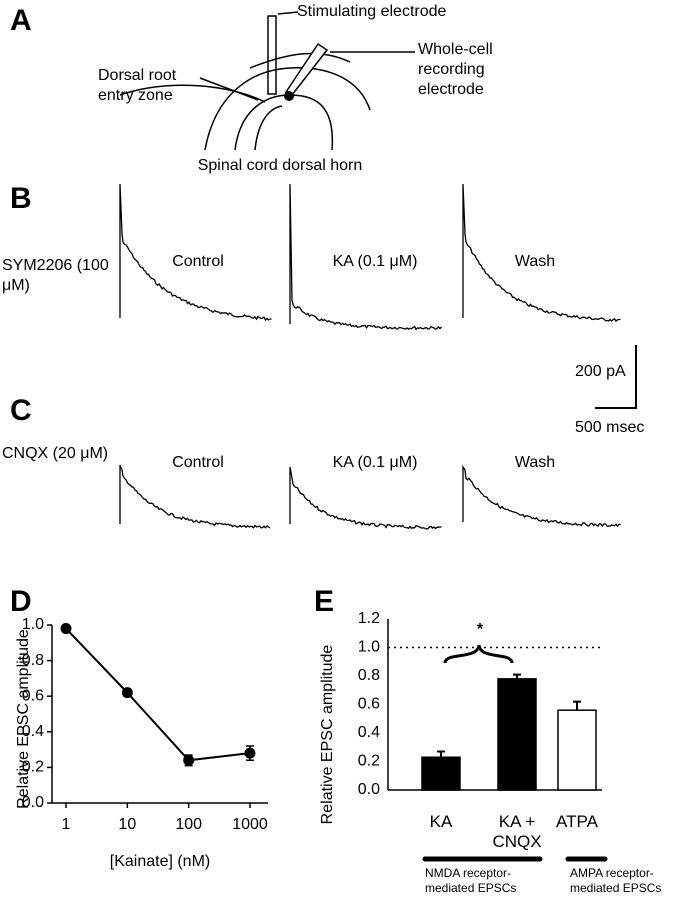 Image resolution: width=677 pixels, height=899 pixels. I want to click on y-tick-label: 1.2, so click(369, 618).